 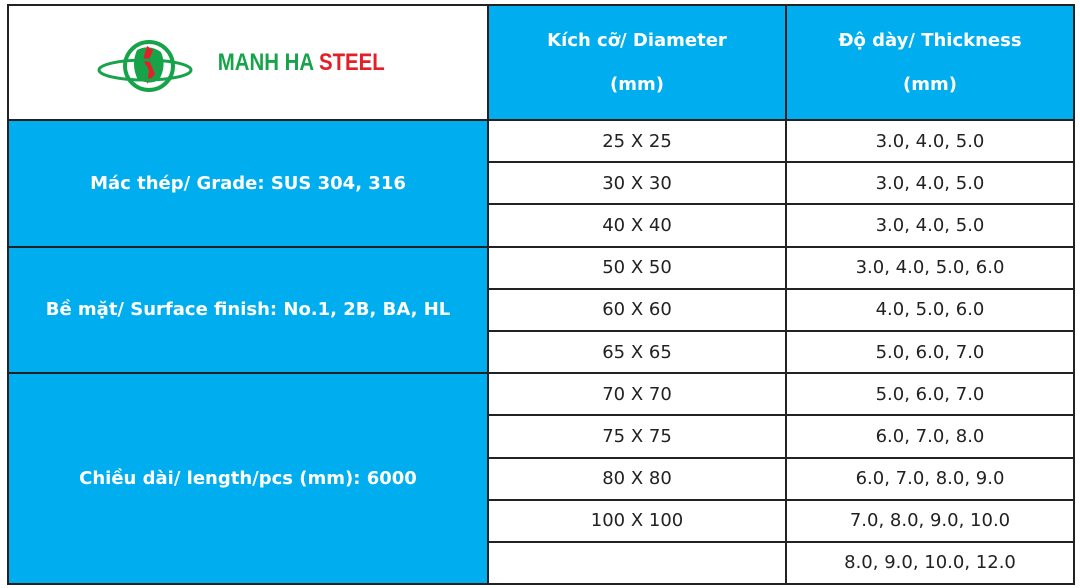 I want to click on size-cell: 100 X 100, so click(x=637, y=520).